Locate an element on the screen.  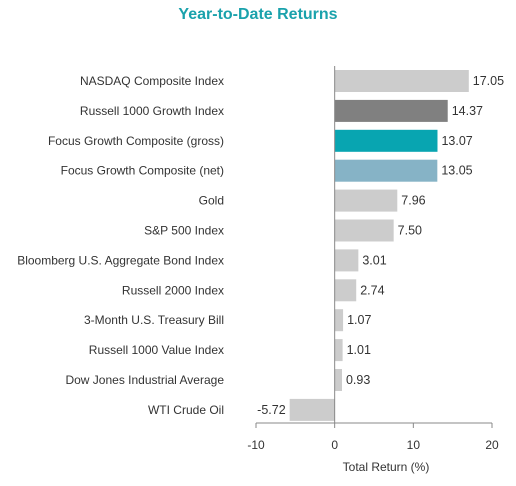
value-label: 17.05 is located at coordinates (488, 81).